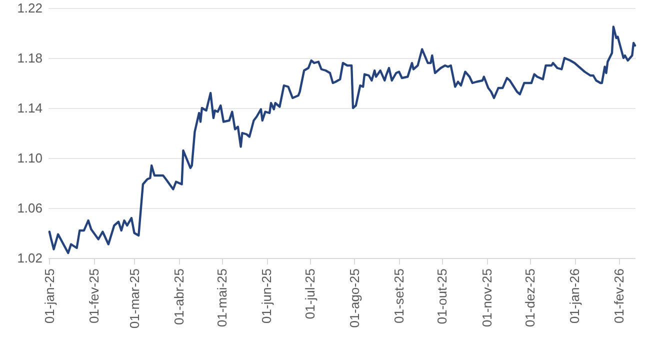 The width and height of the screenshot is (653, 346). Describe the element at coordinates (222, 298) in the screenshot. I see `x-tick-label: 01-mai-25` at that location.